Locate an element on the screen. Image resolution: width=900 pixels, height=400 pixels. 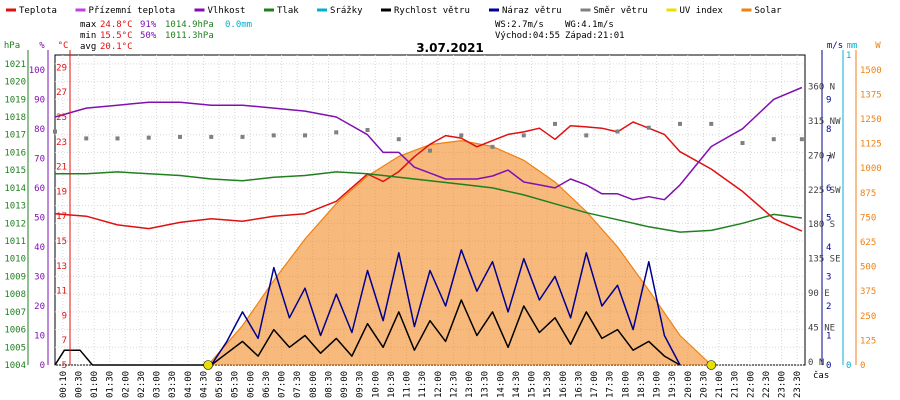
w-tick-12: 1500 is located at coordinates (871, 71).